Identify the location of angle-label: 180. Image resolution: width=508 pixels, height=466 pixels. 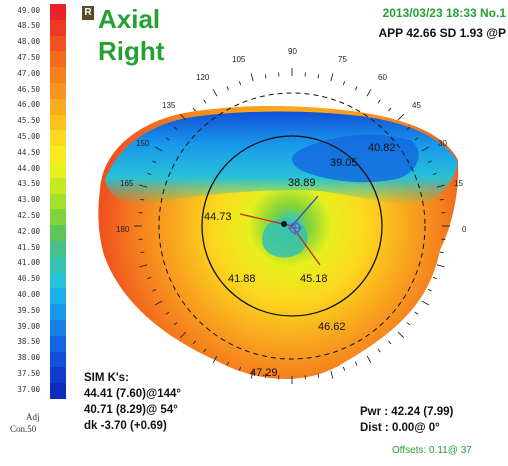
(123, 229).